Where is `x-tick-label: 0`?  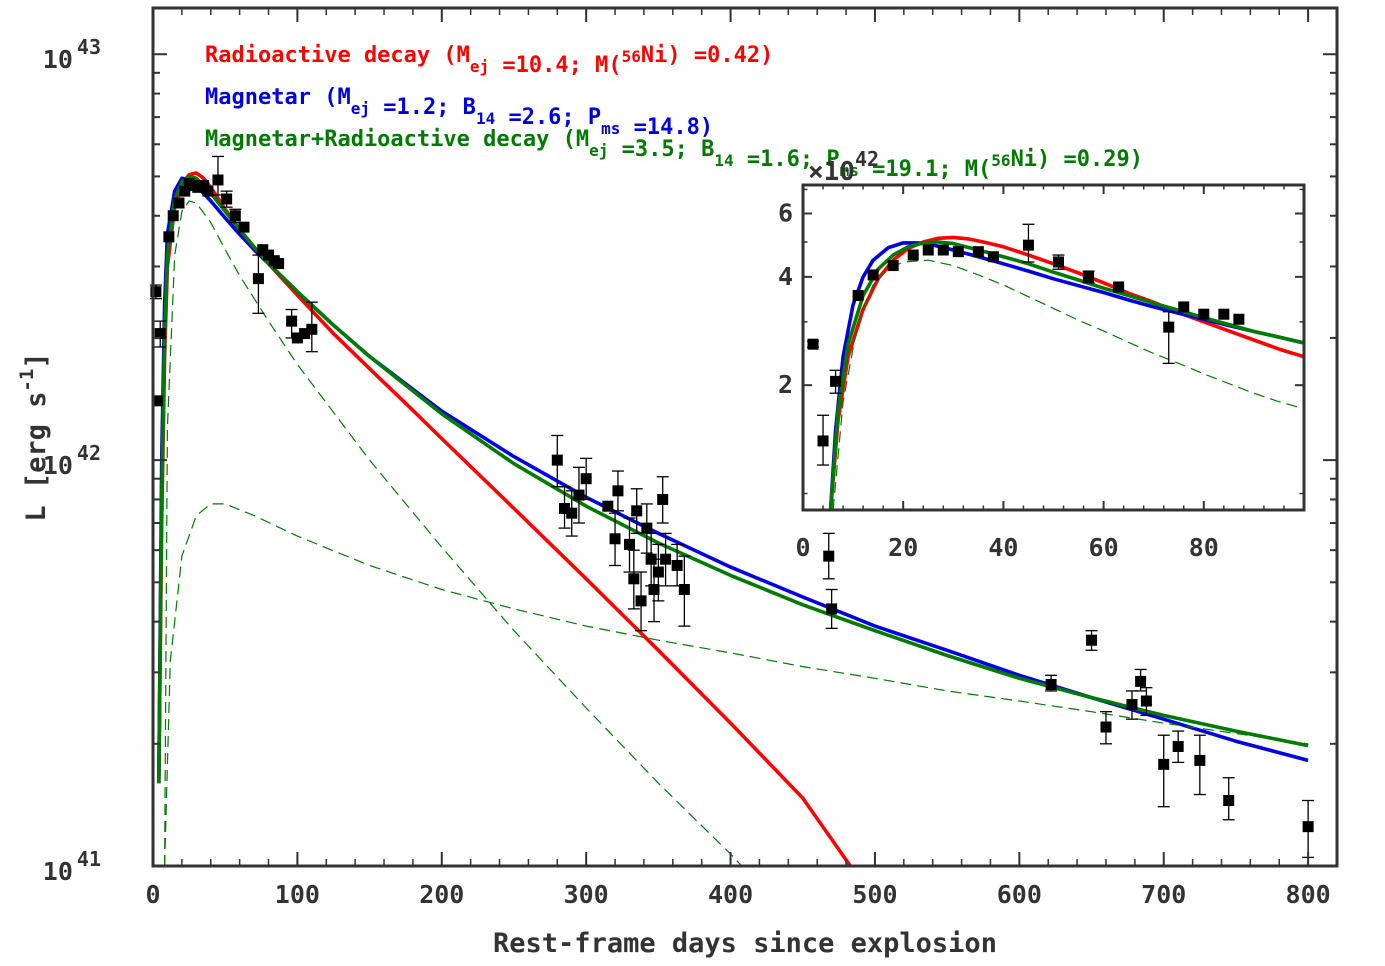 x-tick-label: 0 is located at coordinates (152, 894).